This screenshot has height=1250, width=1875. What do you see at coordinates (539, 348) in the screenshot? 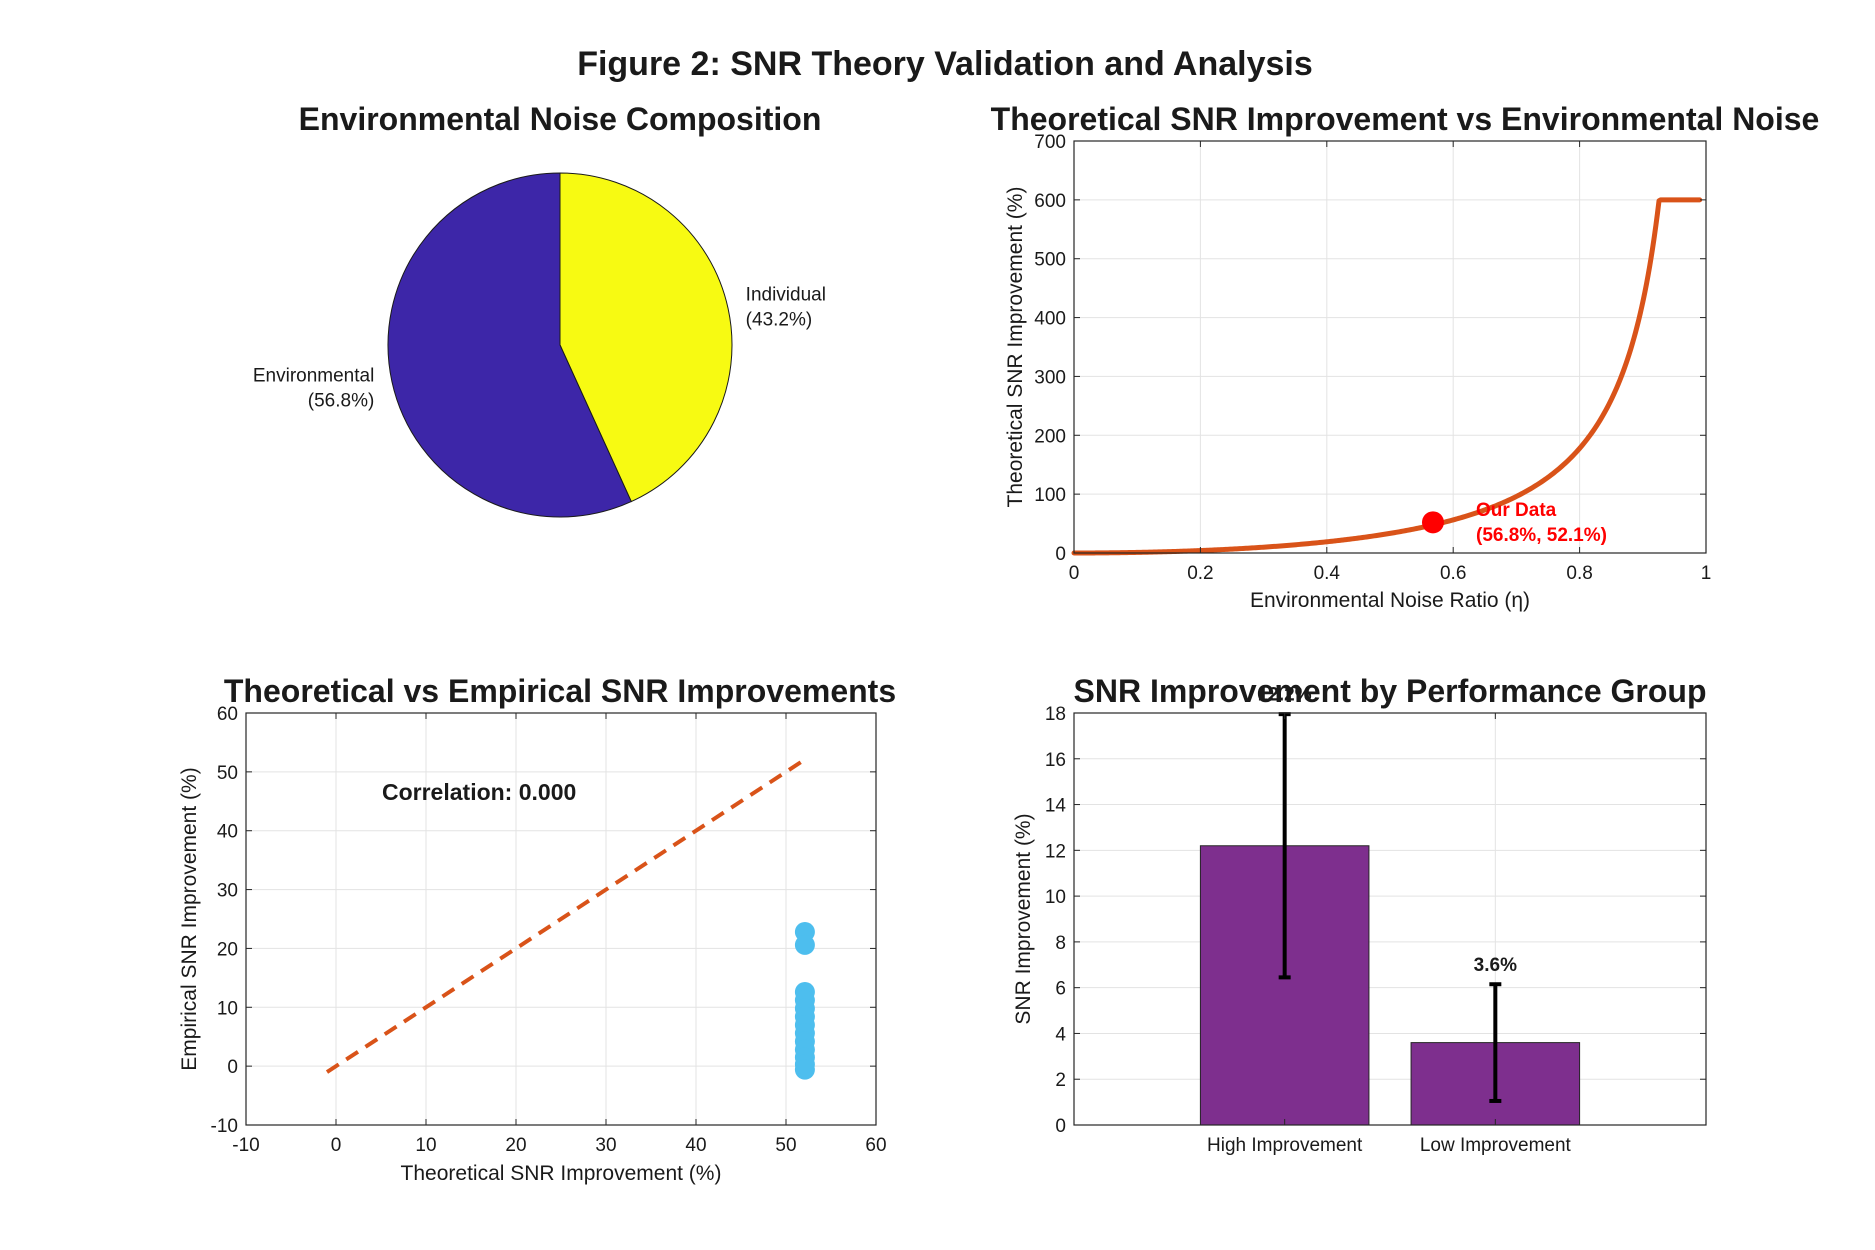
I see `pie-labels: Individual (43.2%) Environmental (56.8%)` at bounding box center [539, 348].